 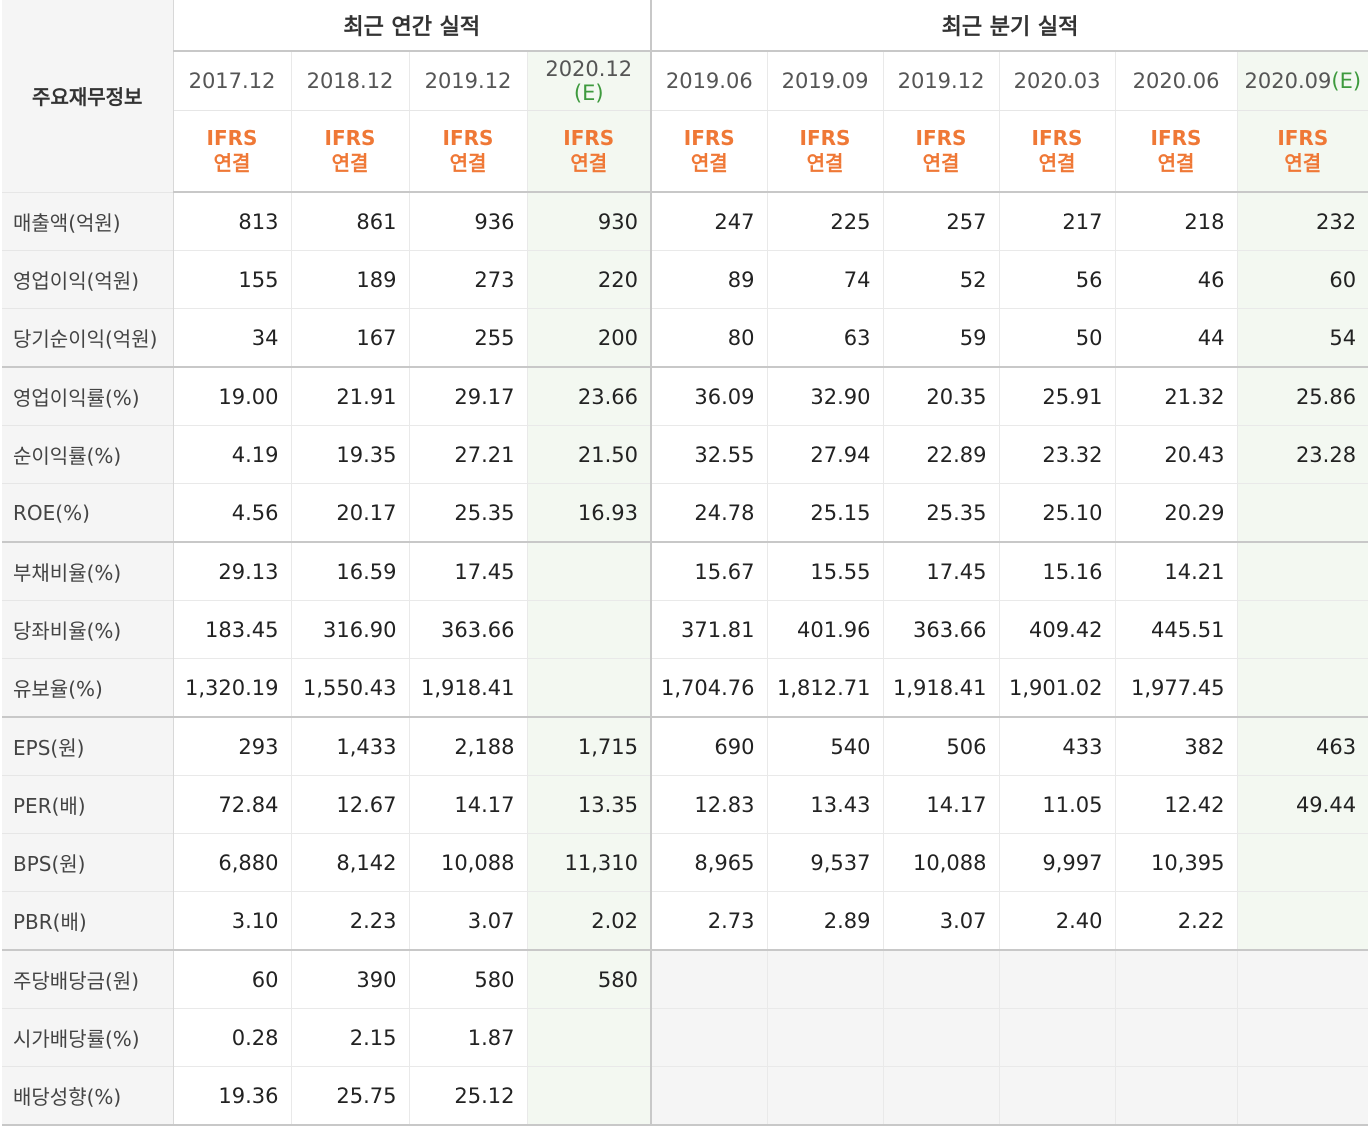 I want to click on value-cell: 225, so click(x=825, y=221).